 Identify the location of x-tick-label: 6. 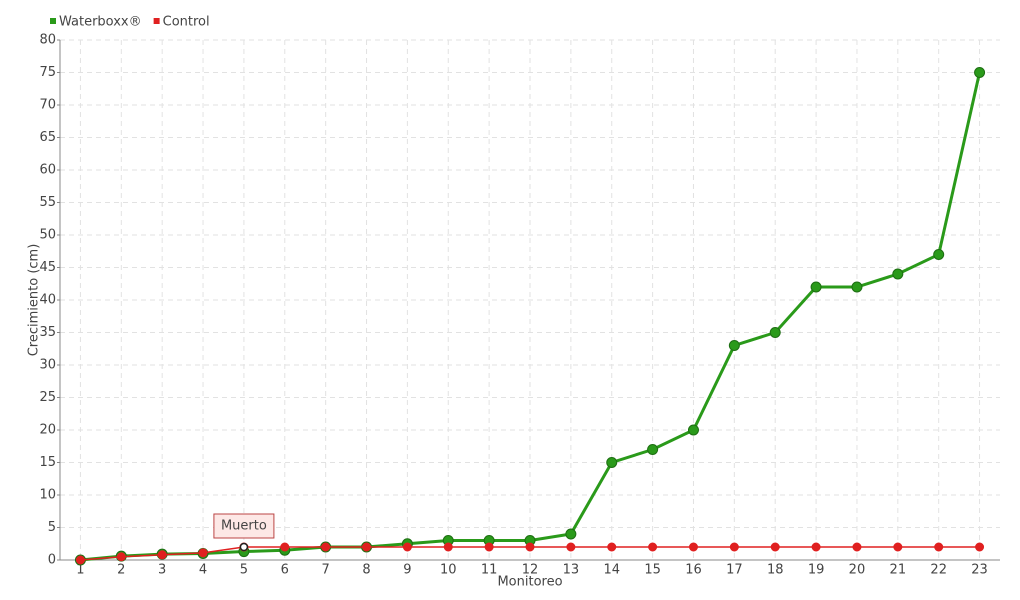
(285, 570).